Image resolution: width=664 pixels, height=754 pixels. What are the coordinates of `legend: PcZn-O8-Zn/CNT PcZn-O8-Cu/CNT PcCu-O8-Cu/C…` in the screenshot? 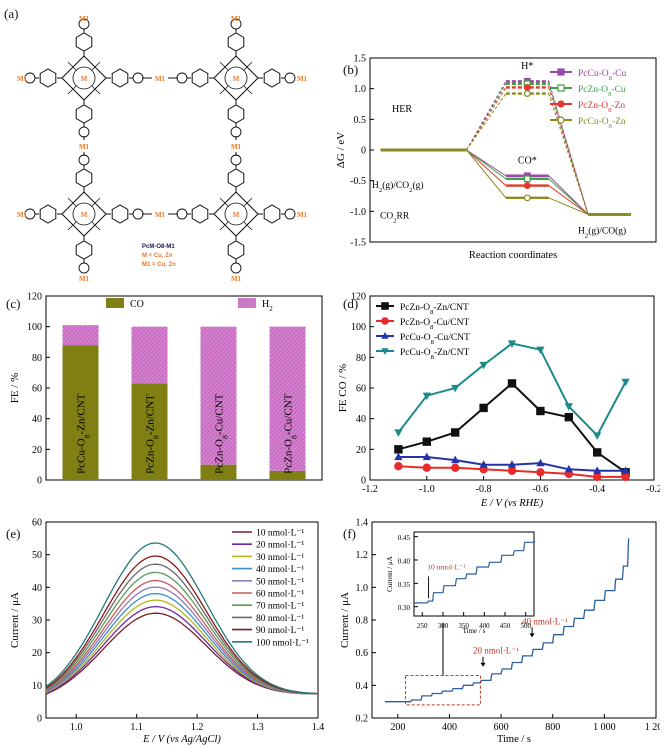 It's located at (423, 331).